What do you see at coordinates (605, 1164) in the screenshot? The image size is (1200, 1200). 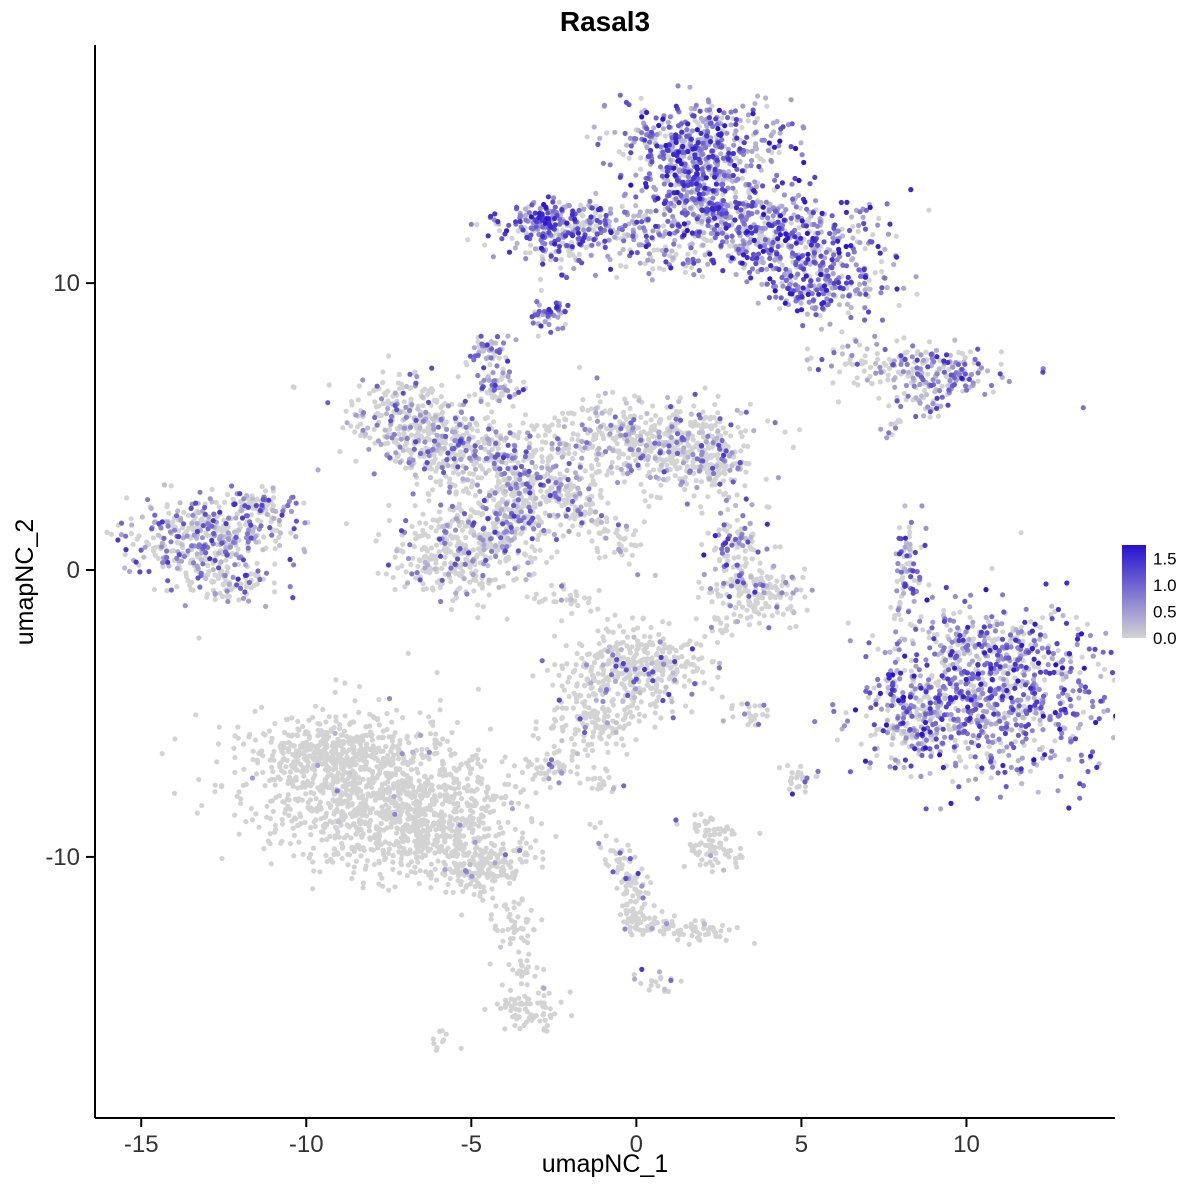 I see `x-axis-title: umapNC_1` at bounding box center [605, 1164].